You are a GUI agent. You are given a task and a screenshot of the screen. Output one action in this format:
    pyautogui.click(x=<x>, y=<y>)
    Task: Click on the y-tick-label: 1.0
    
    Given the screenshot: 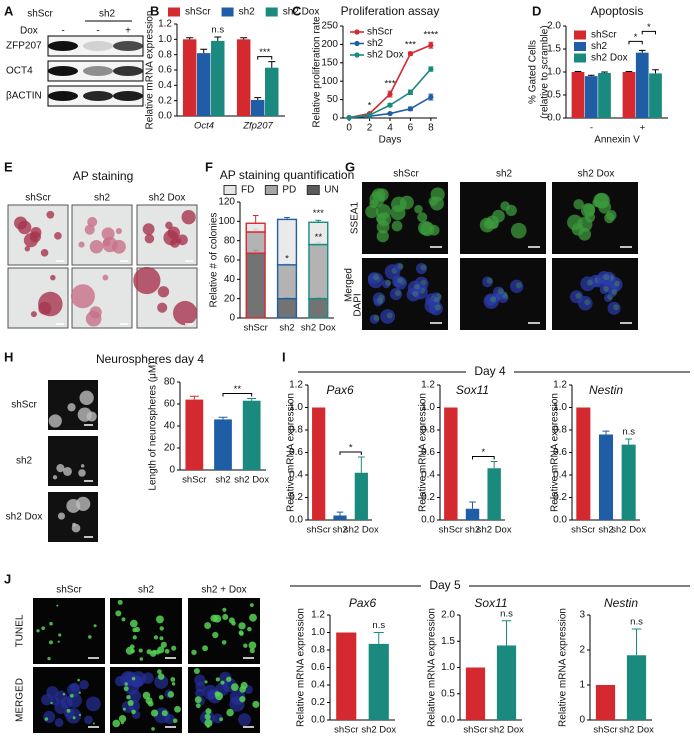 What is the action you would take?
    pyautogui.click(x=318, y=632)
    